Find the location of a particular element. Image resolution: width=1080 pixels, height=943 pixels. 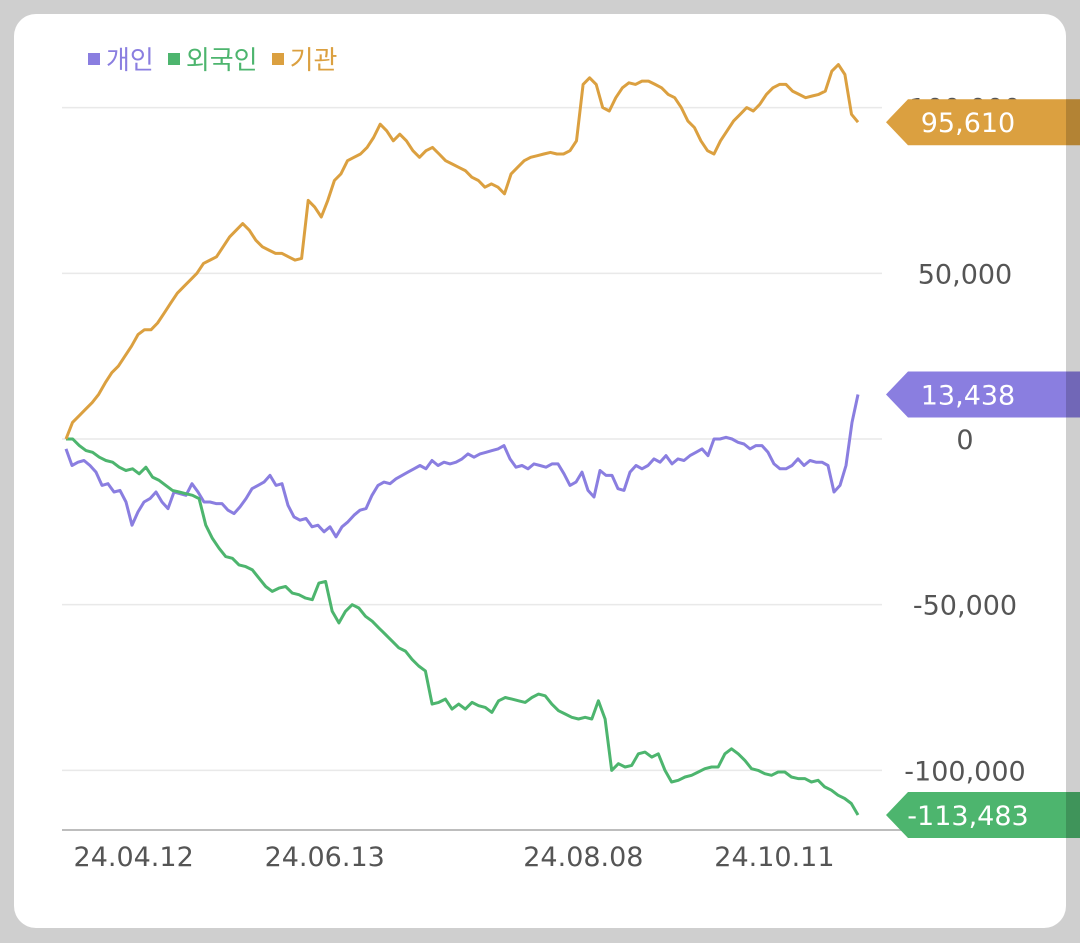

y-tick-label: -50,000 is located at coordinates (965, 606).